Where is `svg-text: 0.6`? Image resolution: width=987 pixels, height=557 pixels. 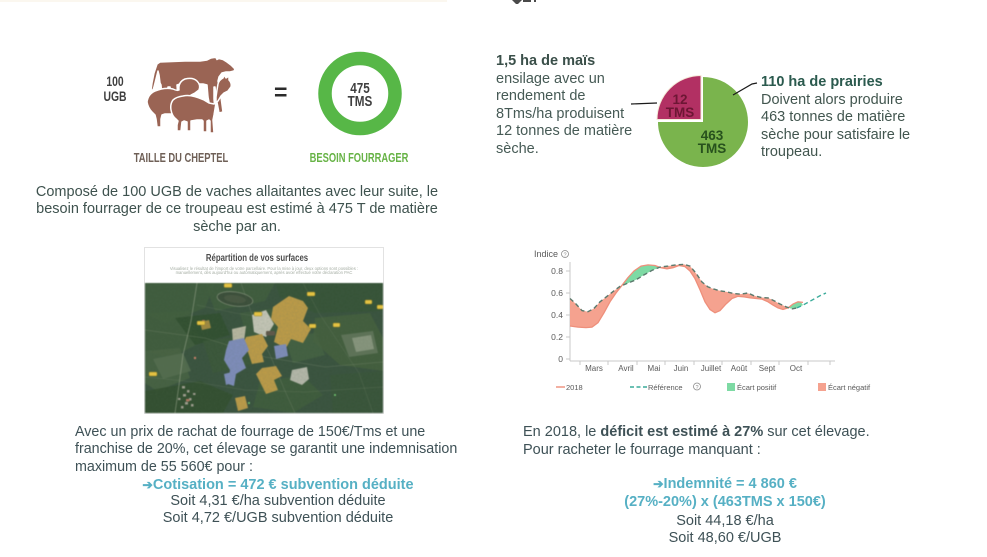 svg-text: 0.6 is located at coordinates (557, 293).